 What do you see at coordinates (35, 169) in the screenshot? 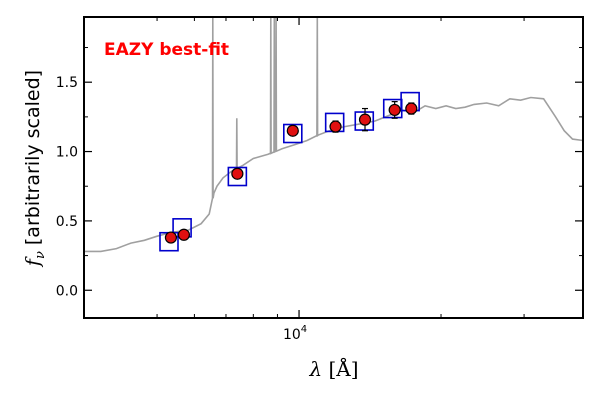
I see `y-axis-label: fν [arbitrarily scaled]` at bounding box center [35, 169].